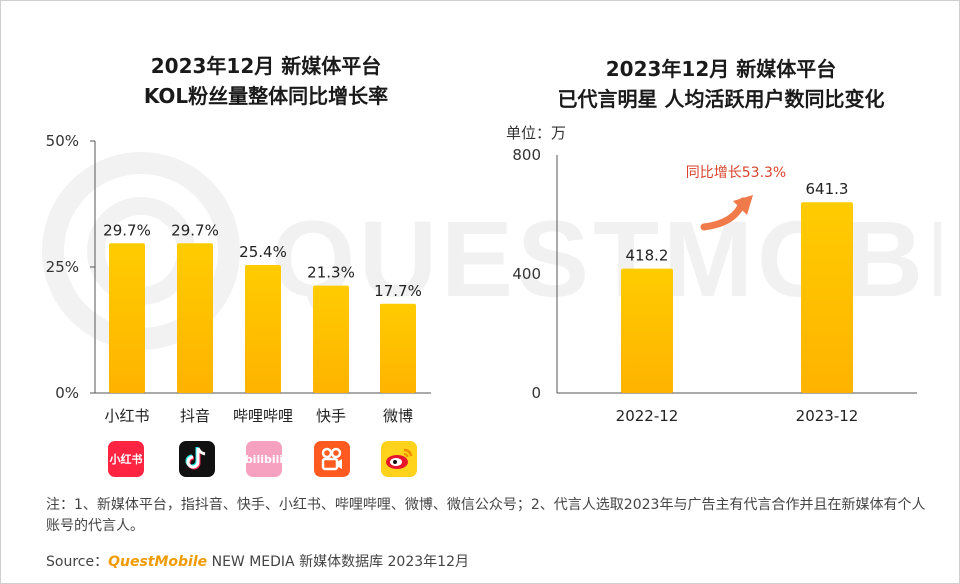 The width and height of the screenshot is (960, 584). I want to click on left-value-label: 25.4%, so click(263, 252).